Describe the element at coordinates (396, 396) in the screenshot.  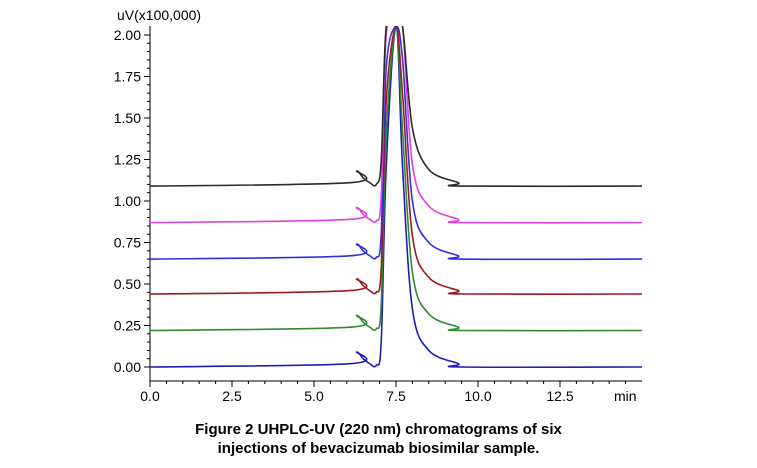
I see `x-tick-label: 7.5` at that location.